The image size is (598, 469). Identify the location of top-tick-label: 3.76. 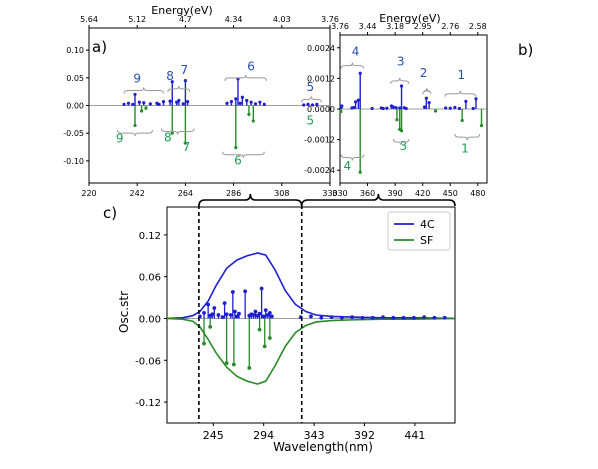
(330, 19).